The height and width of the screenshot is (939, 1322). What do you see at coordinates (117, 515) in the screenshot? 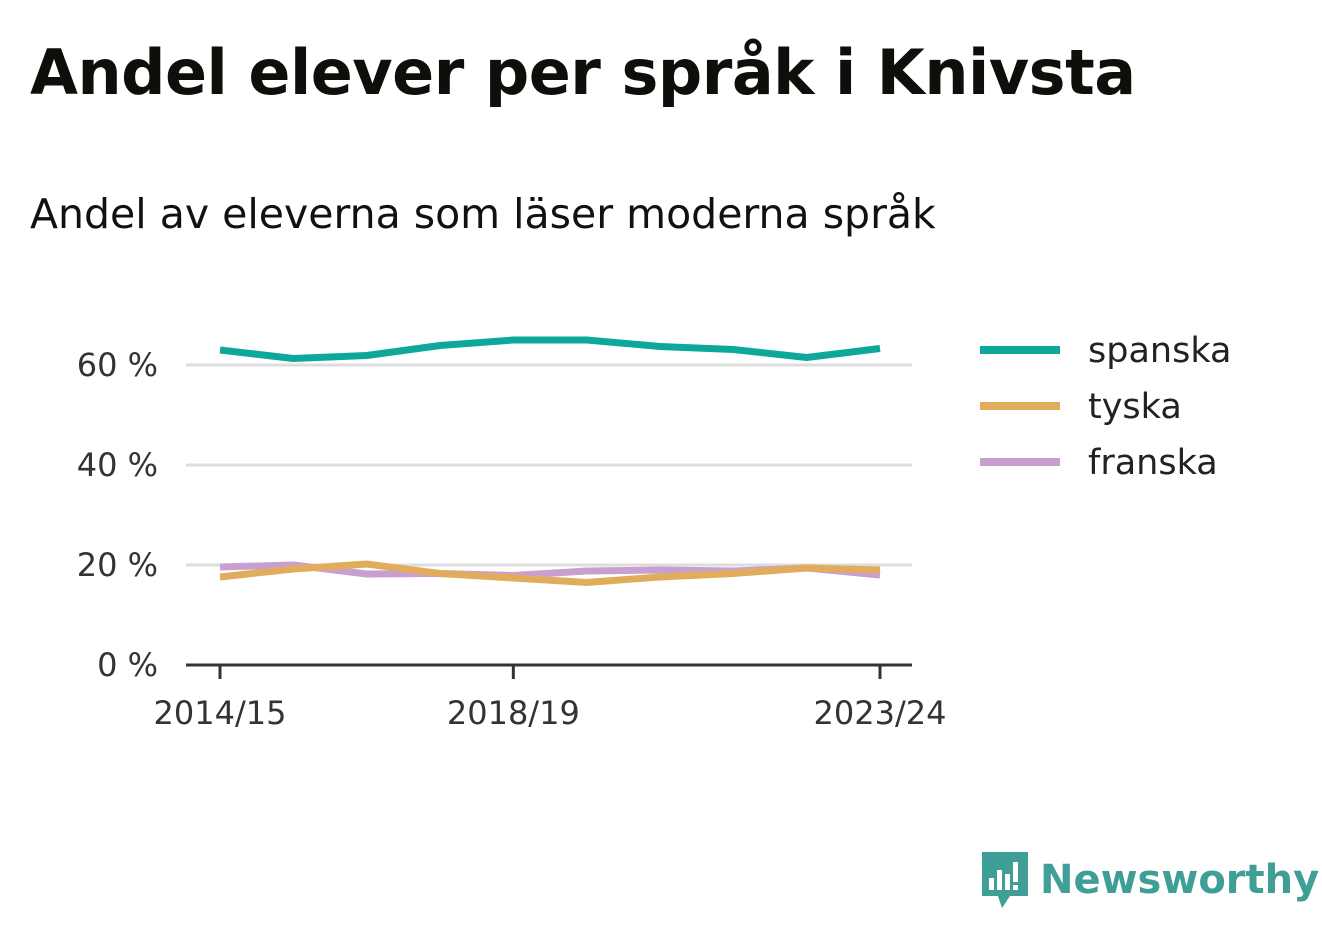
I see `y-axis-labels: 0 % 20 % 40 % 60 %` at bounding box center [117, 515].